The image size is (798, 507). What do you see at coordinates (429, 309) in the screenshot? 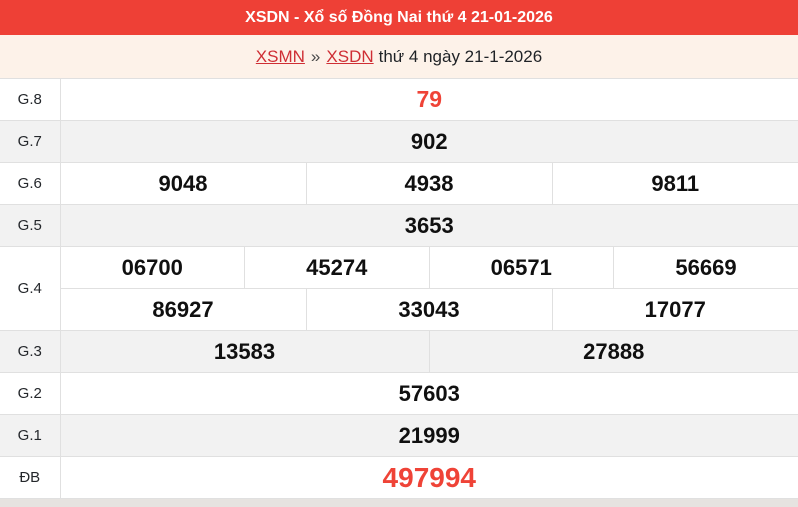
I see `prize-value: 33043` at bounding box center [429, 309].